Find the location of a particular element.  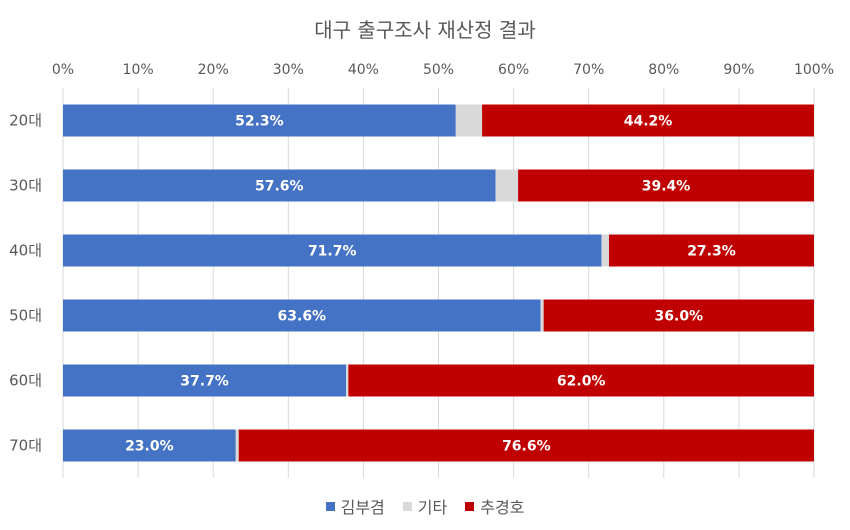

chart-title: 대구 출구조사 재산정 결과 is located at coordinates (425, 30).